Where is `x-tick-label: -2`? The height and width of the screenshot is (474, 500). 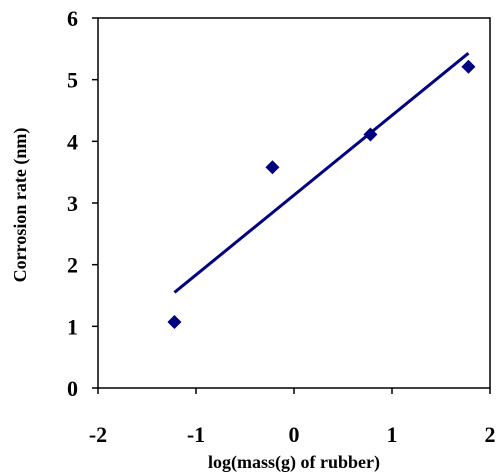
x-tick-label: -2 is located at coordinates (98, 434).